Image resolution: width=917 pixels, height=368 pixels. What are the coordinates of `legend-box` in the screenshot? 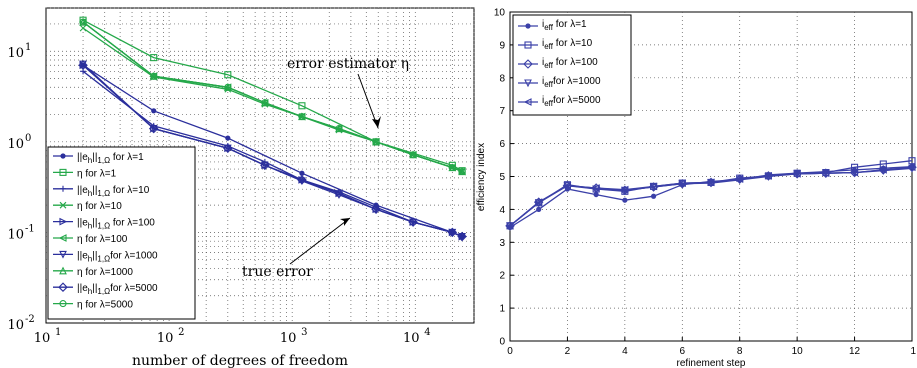 It's located at (572, 65).